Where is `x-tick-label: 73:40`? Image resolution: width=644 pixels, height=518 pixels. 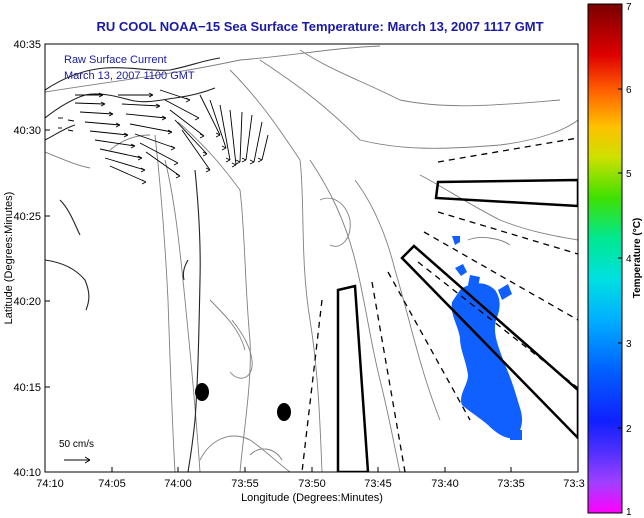
x-tick-label: 73:40 is located at coordinates (445, 484).